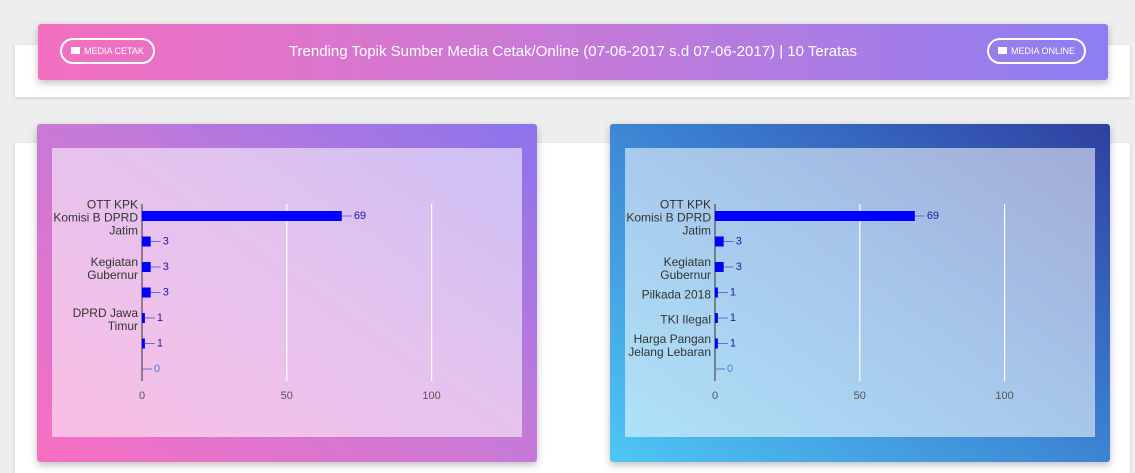  Describe the element at coordinates (669, 345) in the screenshot. I see `y-tick-label: Harga Pangan Jelang Lebaran` at that location.